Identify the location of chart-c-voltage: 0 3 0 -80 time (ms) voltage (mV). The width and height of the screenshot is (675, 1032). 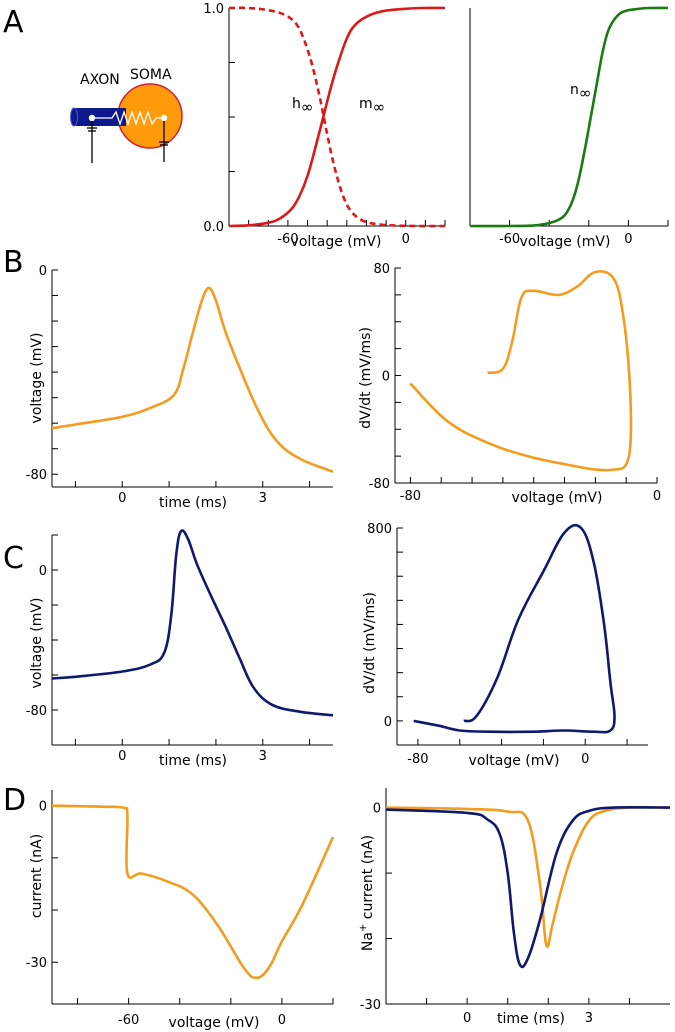
(180, 649).